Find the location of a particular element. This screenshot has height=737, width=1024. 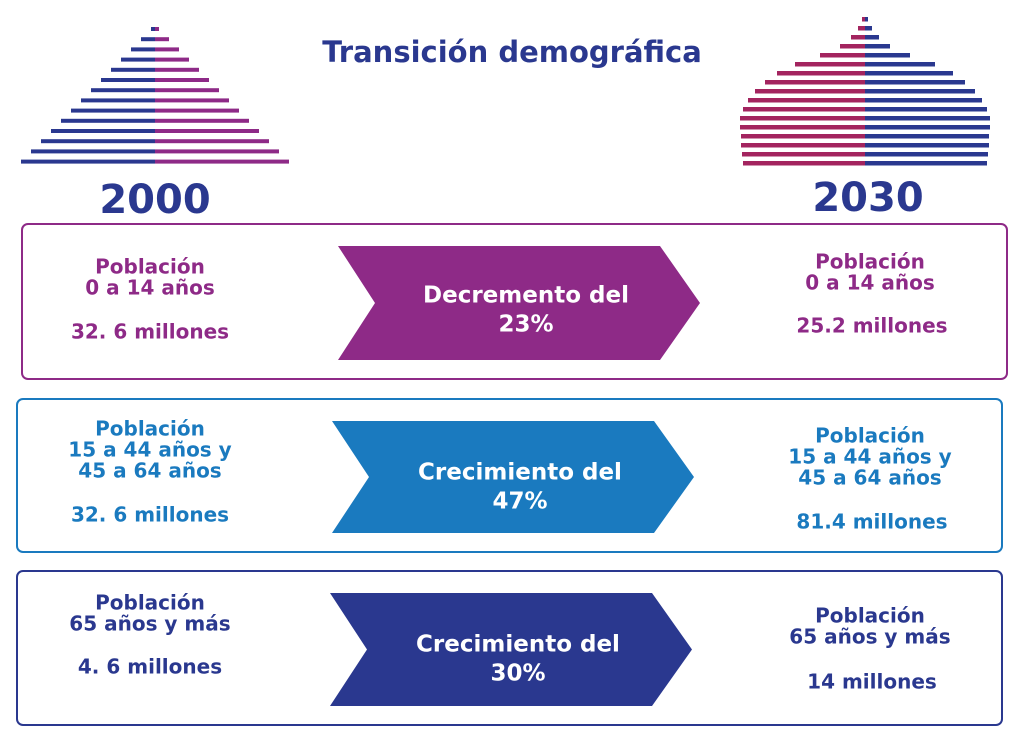

arrow-text: 47% is located at coordinates (519, 502).